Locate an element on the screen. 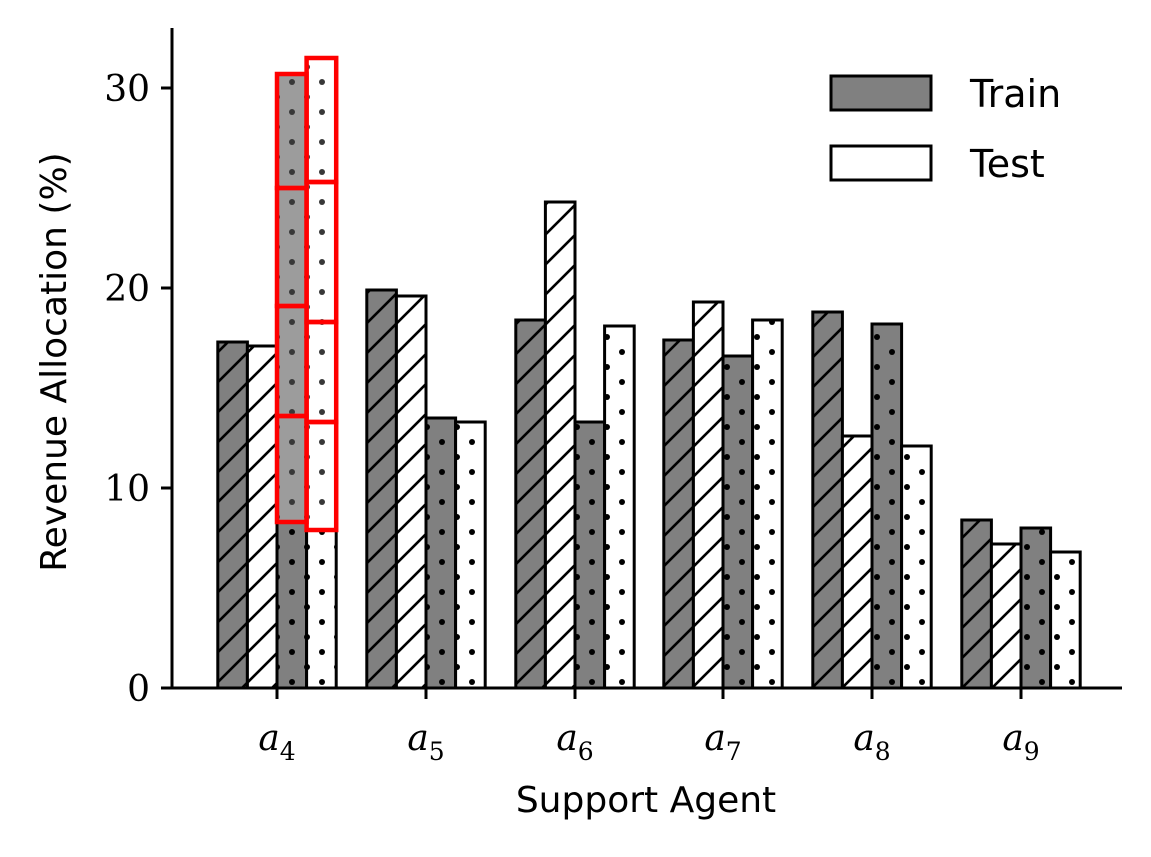 This screenshot has height=857, width=1151. y-axis-title: Revenue Allocation (%) is located at coordinates (54, 361).